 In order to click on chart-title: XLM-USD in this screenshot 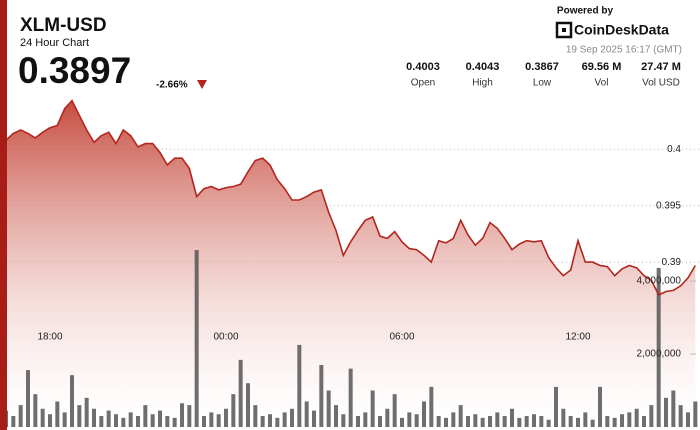, I will do `click(63, 25)`.